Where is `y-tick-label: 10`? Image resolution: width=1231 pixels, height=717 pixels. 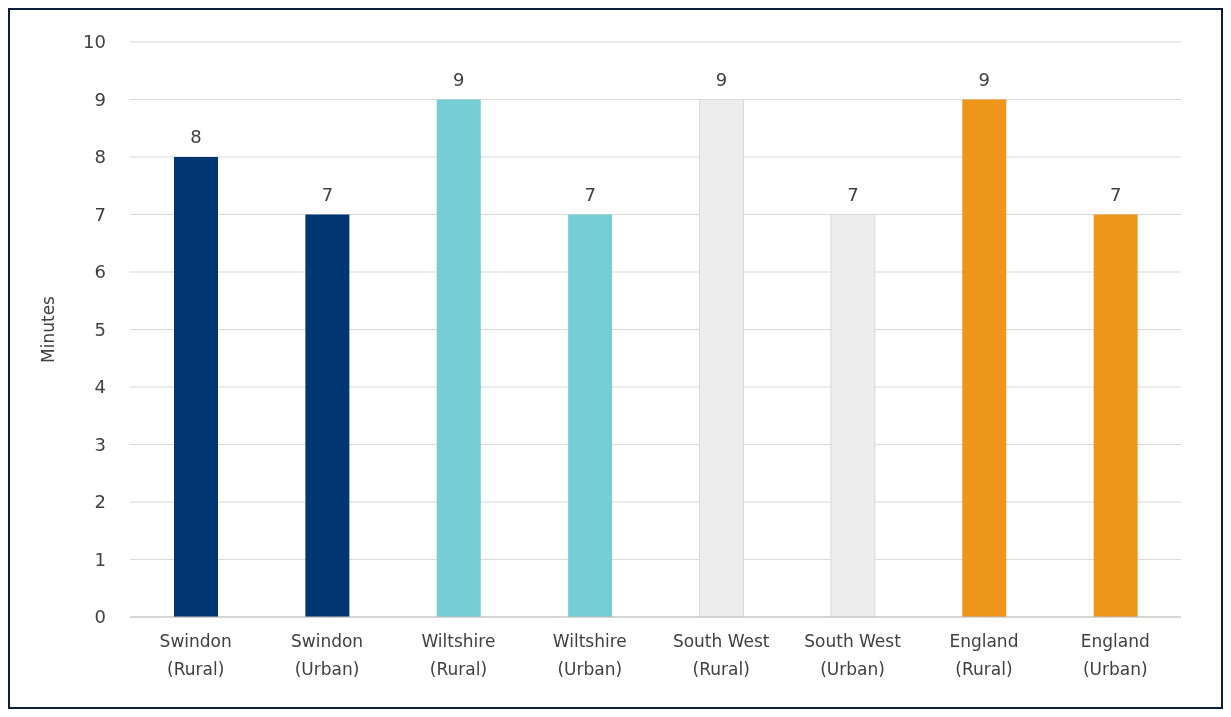 y-tick-label: 10 is located at coordinates (94, 42).